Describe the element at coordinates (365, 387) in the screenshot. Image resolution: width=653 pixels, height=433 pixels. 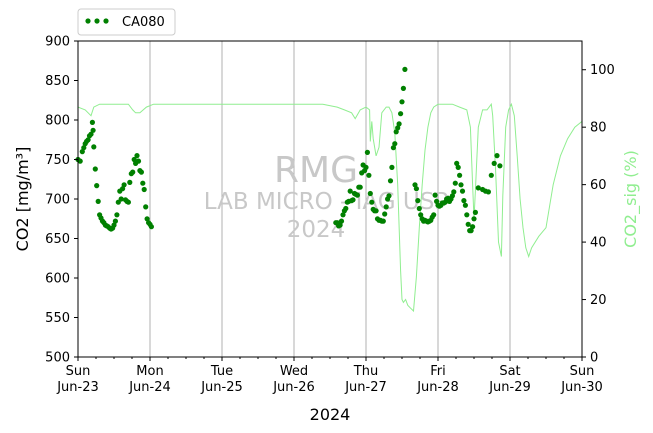
I see `x-tick-date: Jun-27` at that location.